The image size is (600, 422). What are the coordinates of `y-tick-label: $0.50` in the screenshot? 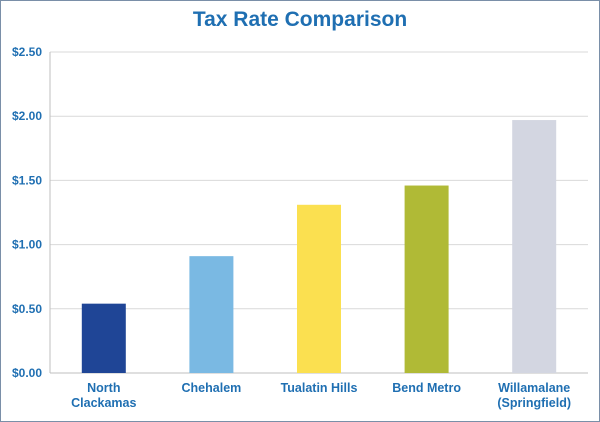 It's located at (27, 309).